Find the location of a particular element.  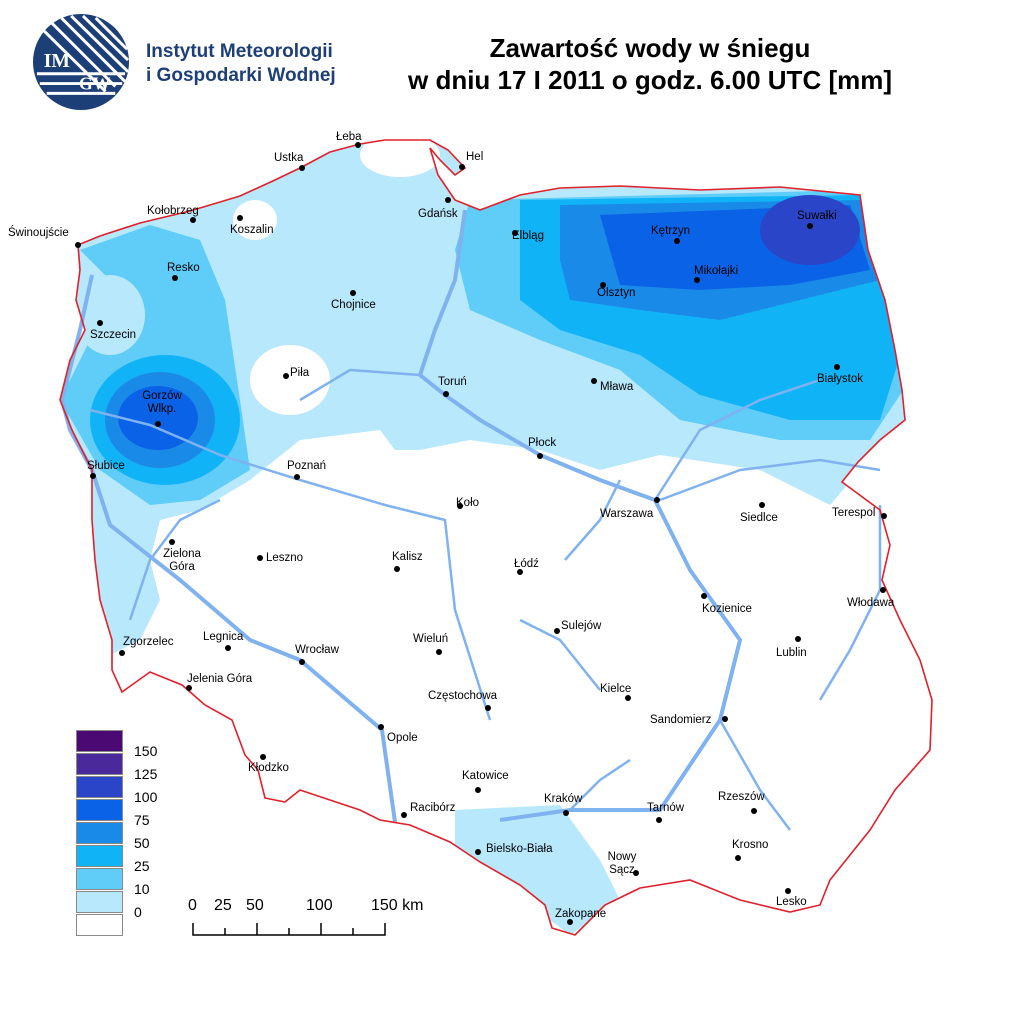

city-label: Ustka is located at coordinates (289, 158).